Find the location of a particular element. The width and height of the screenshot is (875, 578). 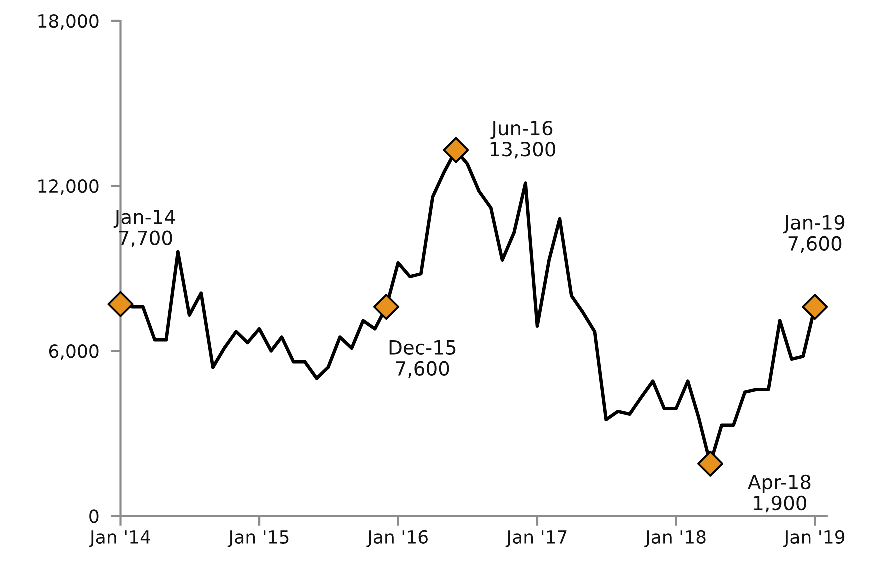

x-tick-label: Jan '18 is located at coordinates (675, 539).